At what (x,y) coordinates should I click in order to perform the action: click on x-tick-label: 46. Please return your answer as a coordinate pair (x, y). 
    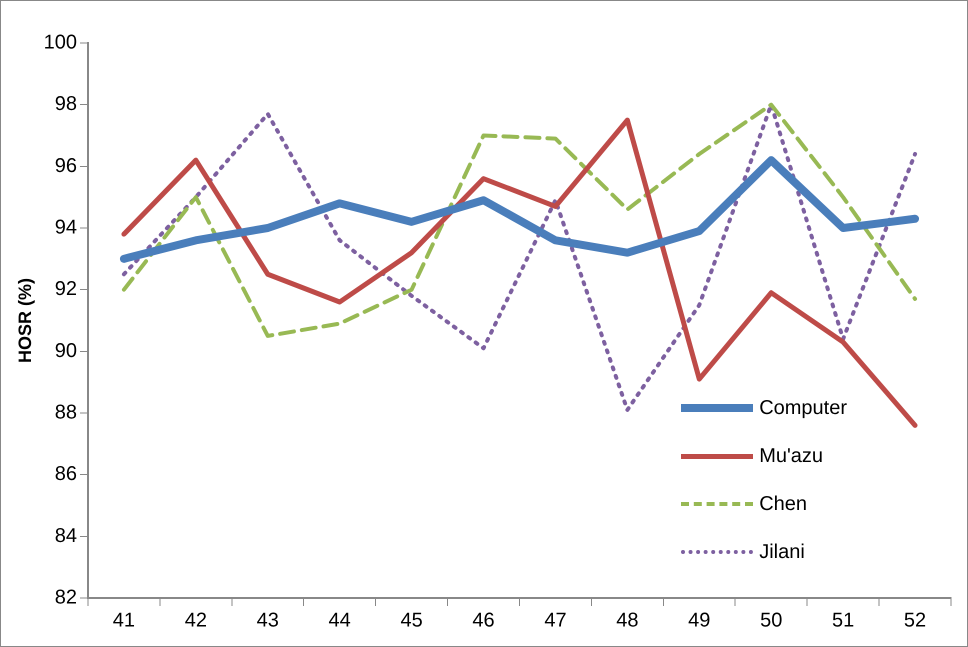
    Looking at the image, I should click on (483, 621).